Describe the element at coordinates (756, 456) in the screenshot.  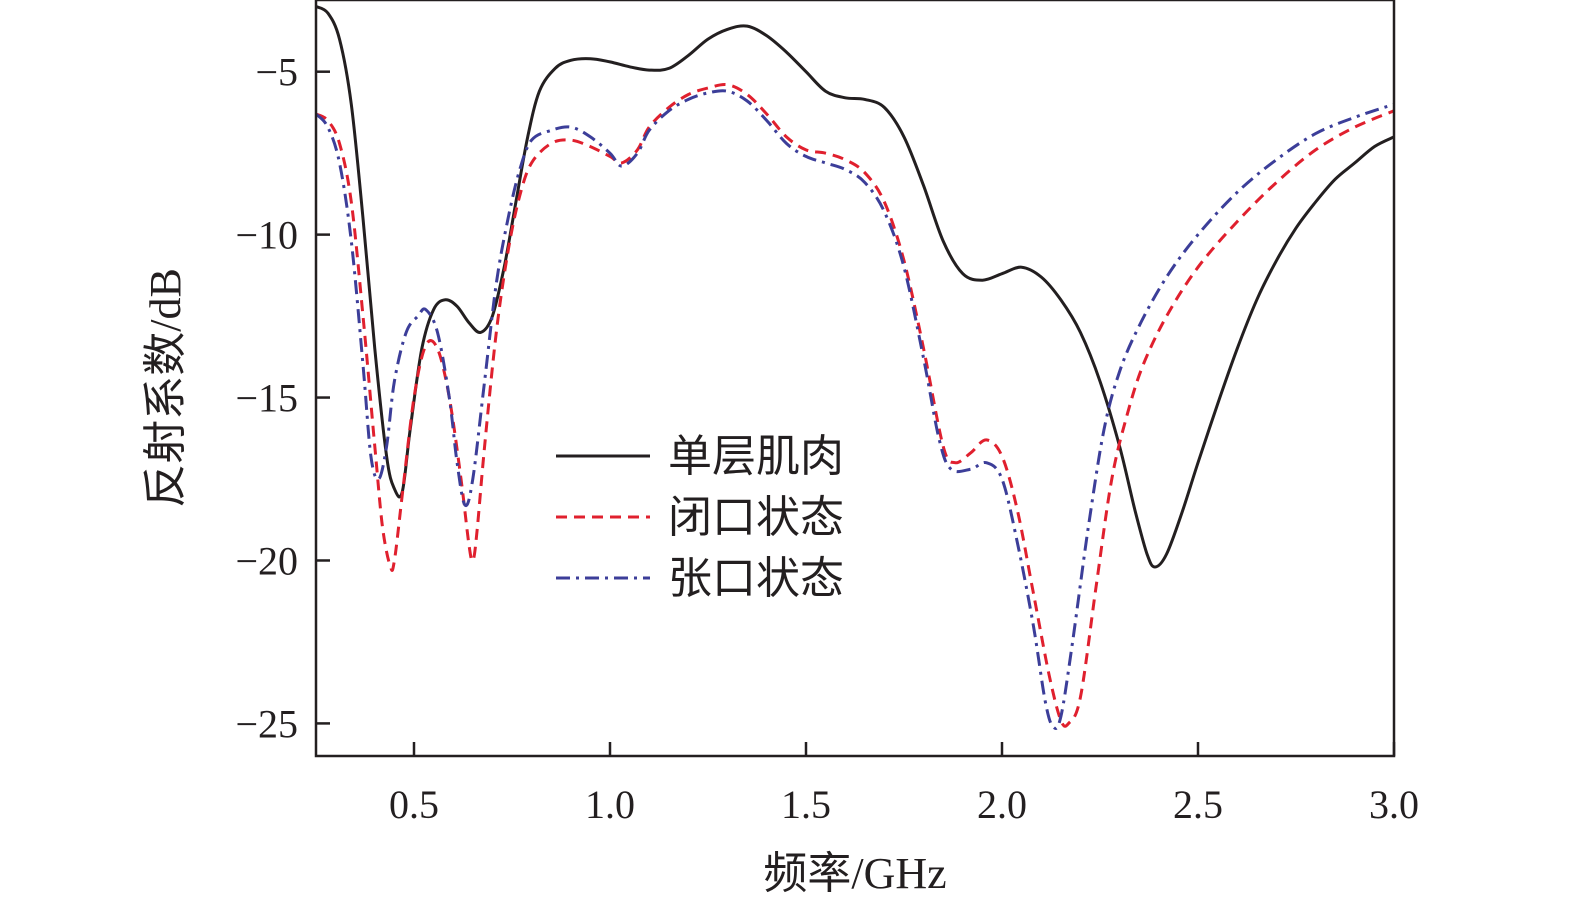
I see `legend-label: 单层肌肉` at that location.